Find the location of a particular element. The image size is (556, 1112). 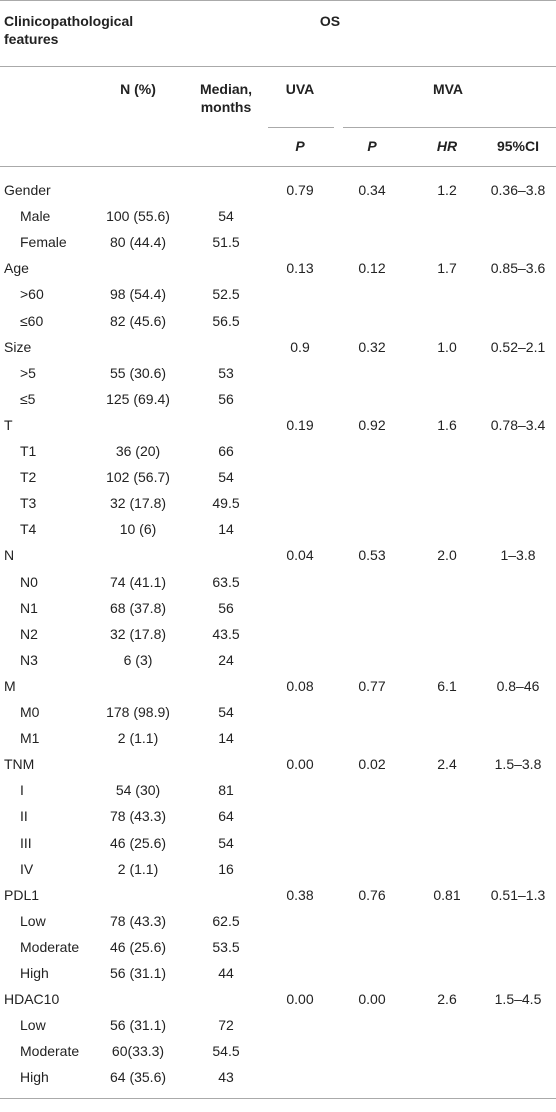

table-cell: 0.79 is located at coordinates (300, 190).